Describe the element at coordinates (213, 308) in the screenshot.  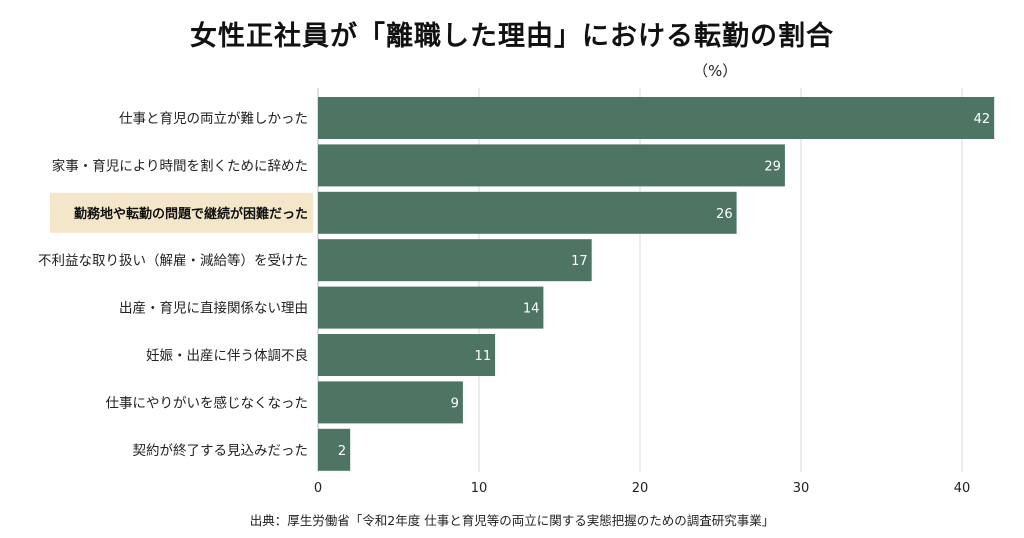
I see `category-label: 出産・育児に直接関係ない理由` at that location.